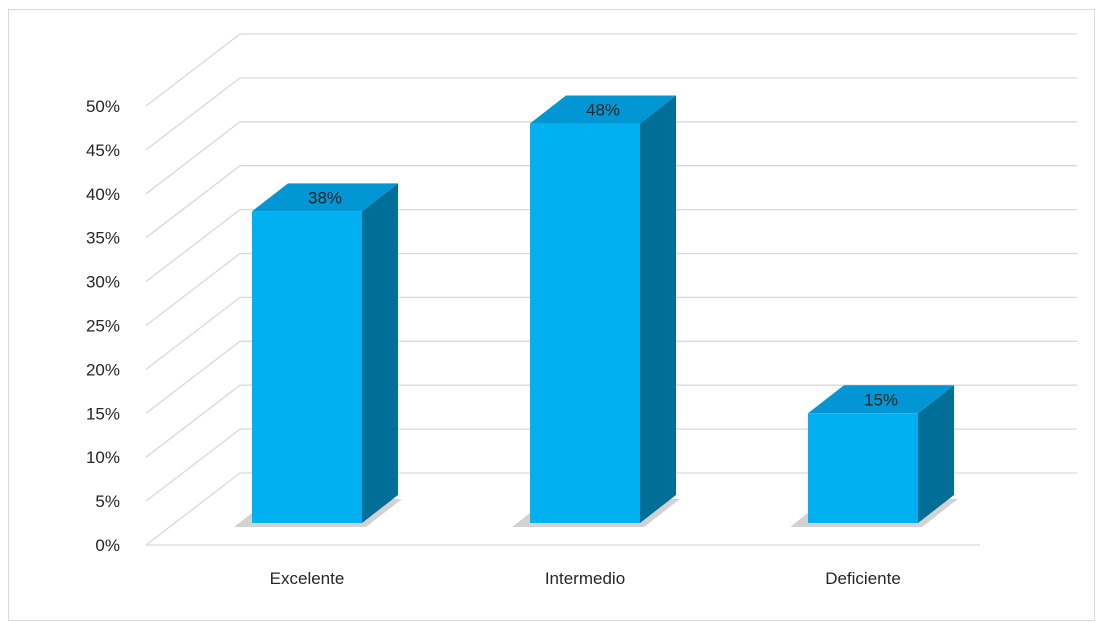 This screenshot has width=1097, height=622. Describe the element at coordinates (307, 578) in the screenshot. I see `x-category-label: Excelente` at that location.